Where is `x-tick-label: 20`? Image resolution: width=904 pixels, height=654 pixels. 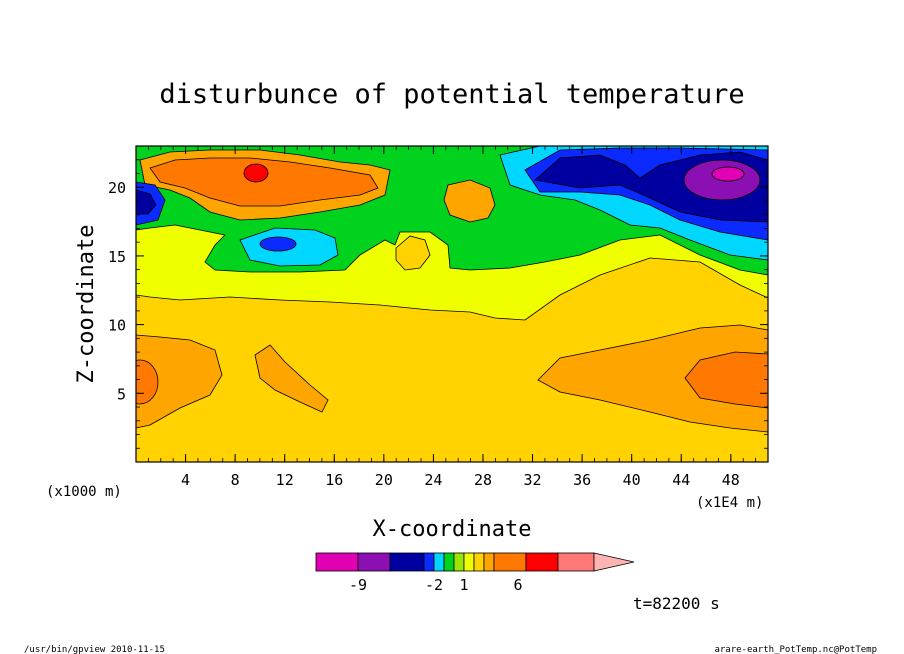 x-tick-label: 20 is located at coordinates (384, 480).